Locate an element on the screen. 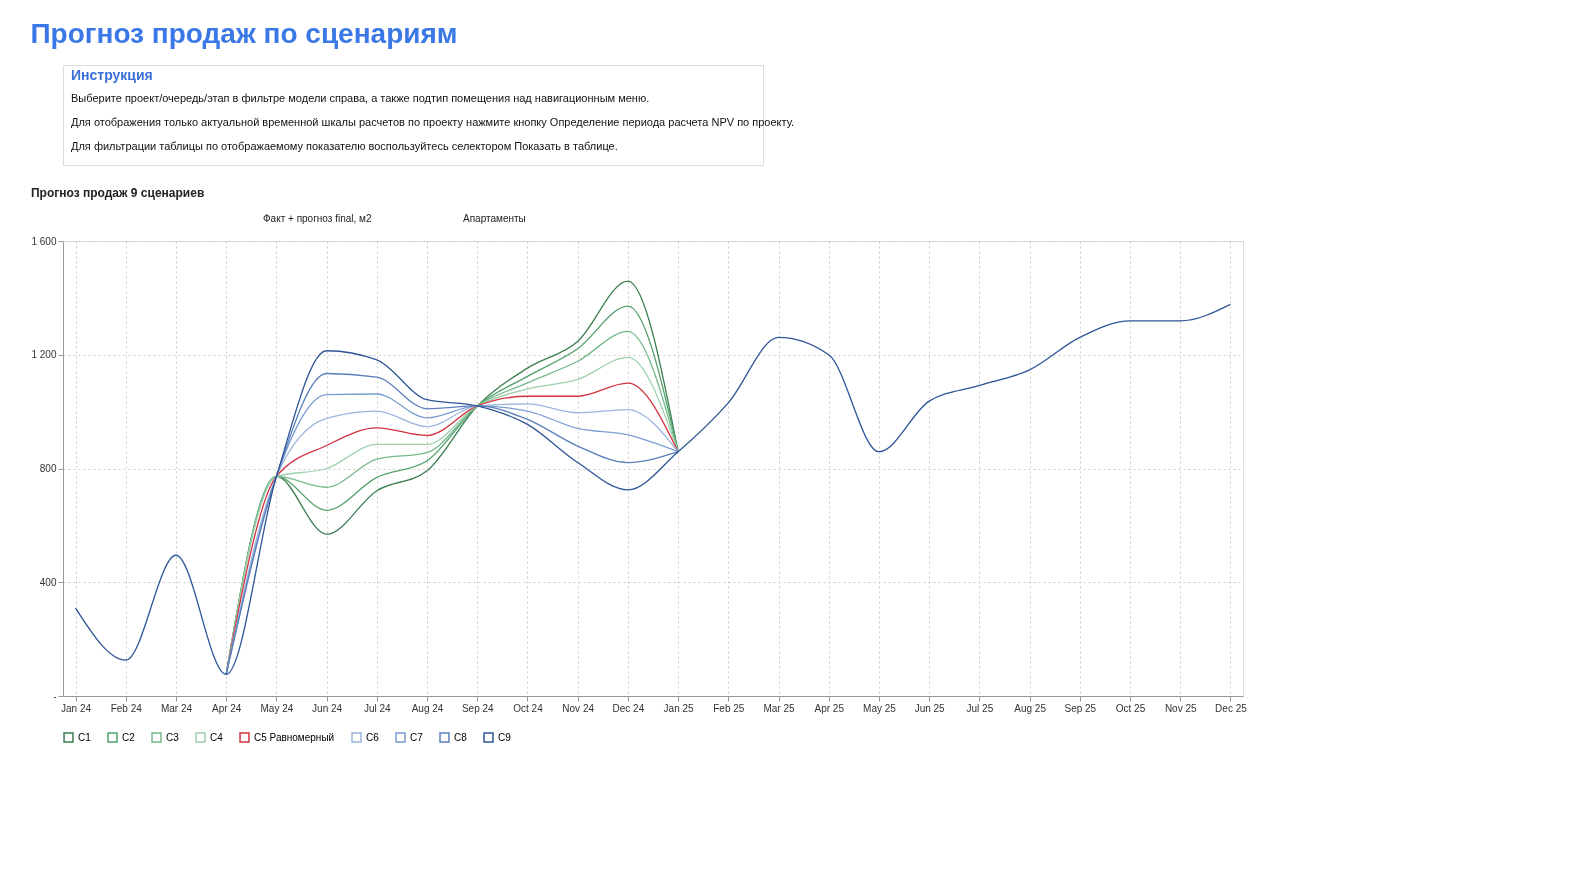 Image resolution: width=1578 pixels, height=888 pixels. x-tick-label: Apr 24 is located at coordinates (226, 708).